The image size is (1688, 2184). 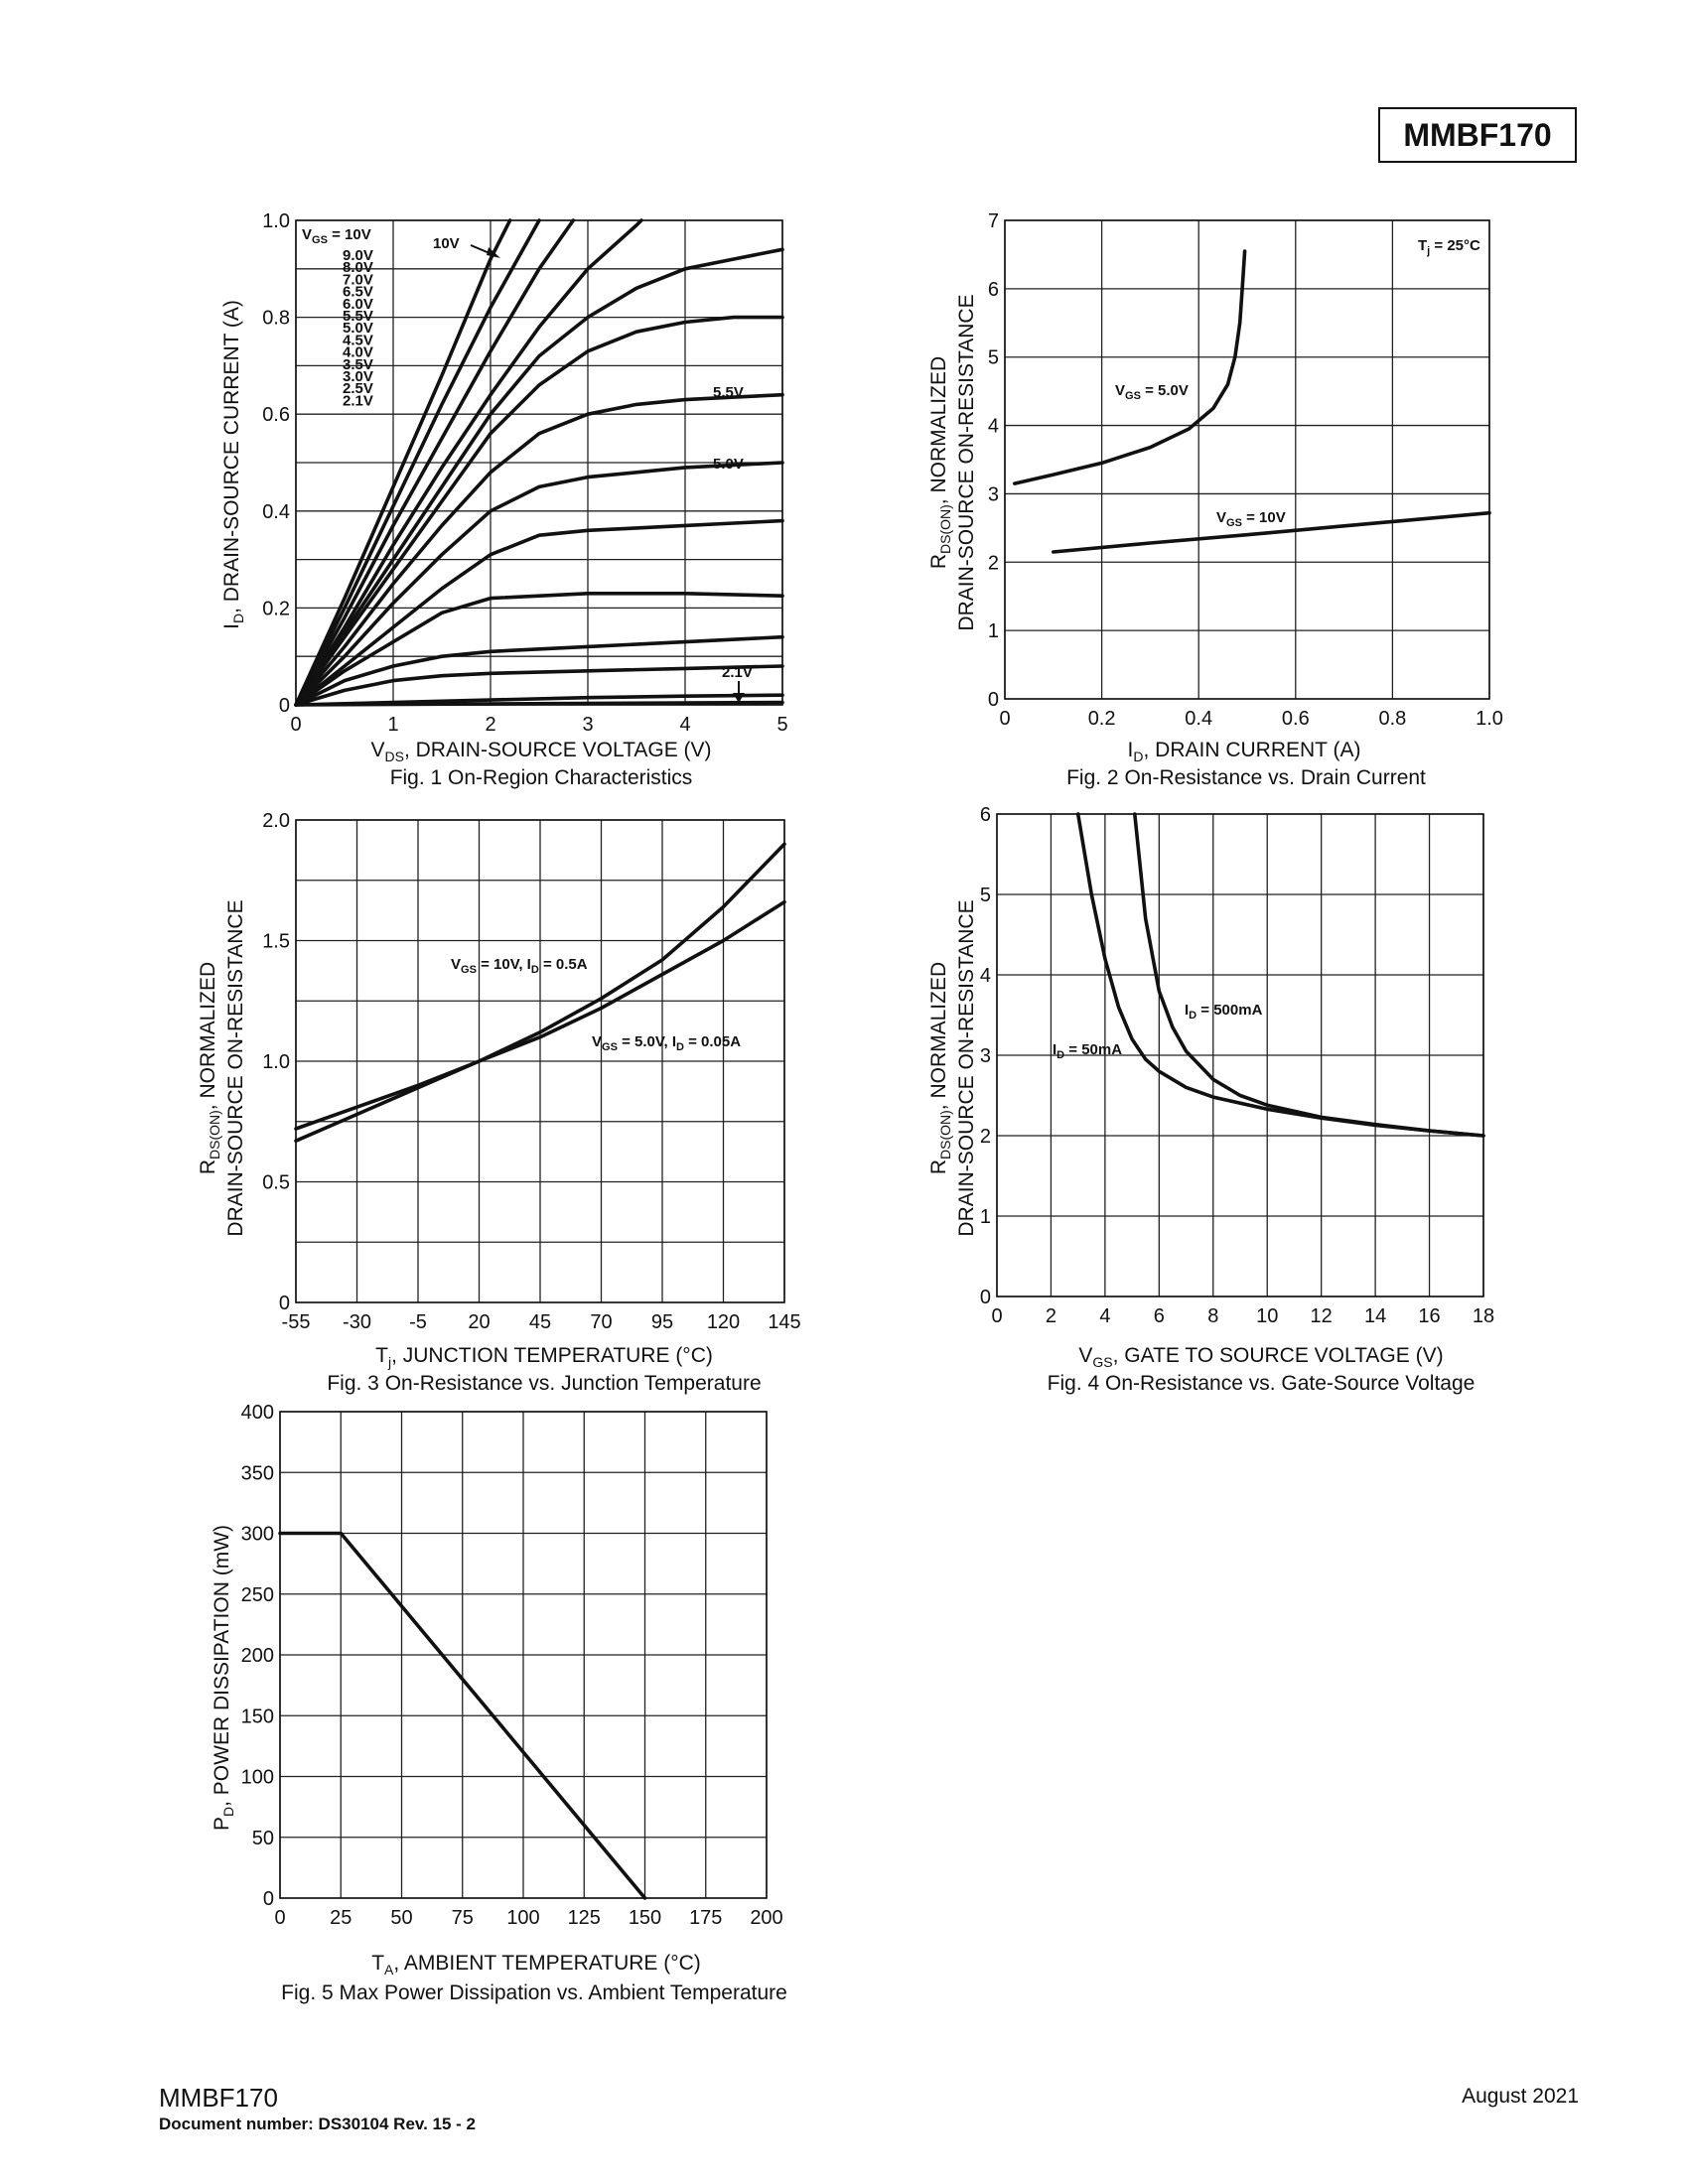 What do you see at coordinates (539, 685) in the screenshot?
I see `fig1-series-3-0v` at bounding box center [539, 685].